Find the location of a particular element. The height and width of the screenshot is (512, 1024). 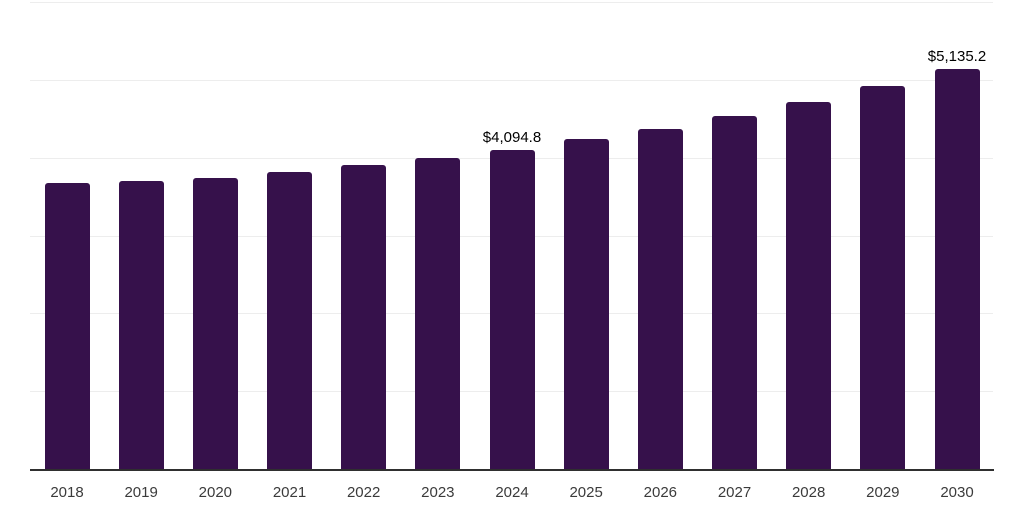

x-tick-label-2028: 2028 is located at coordinates (808, 492).